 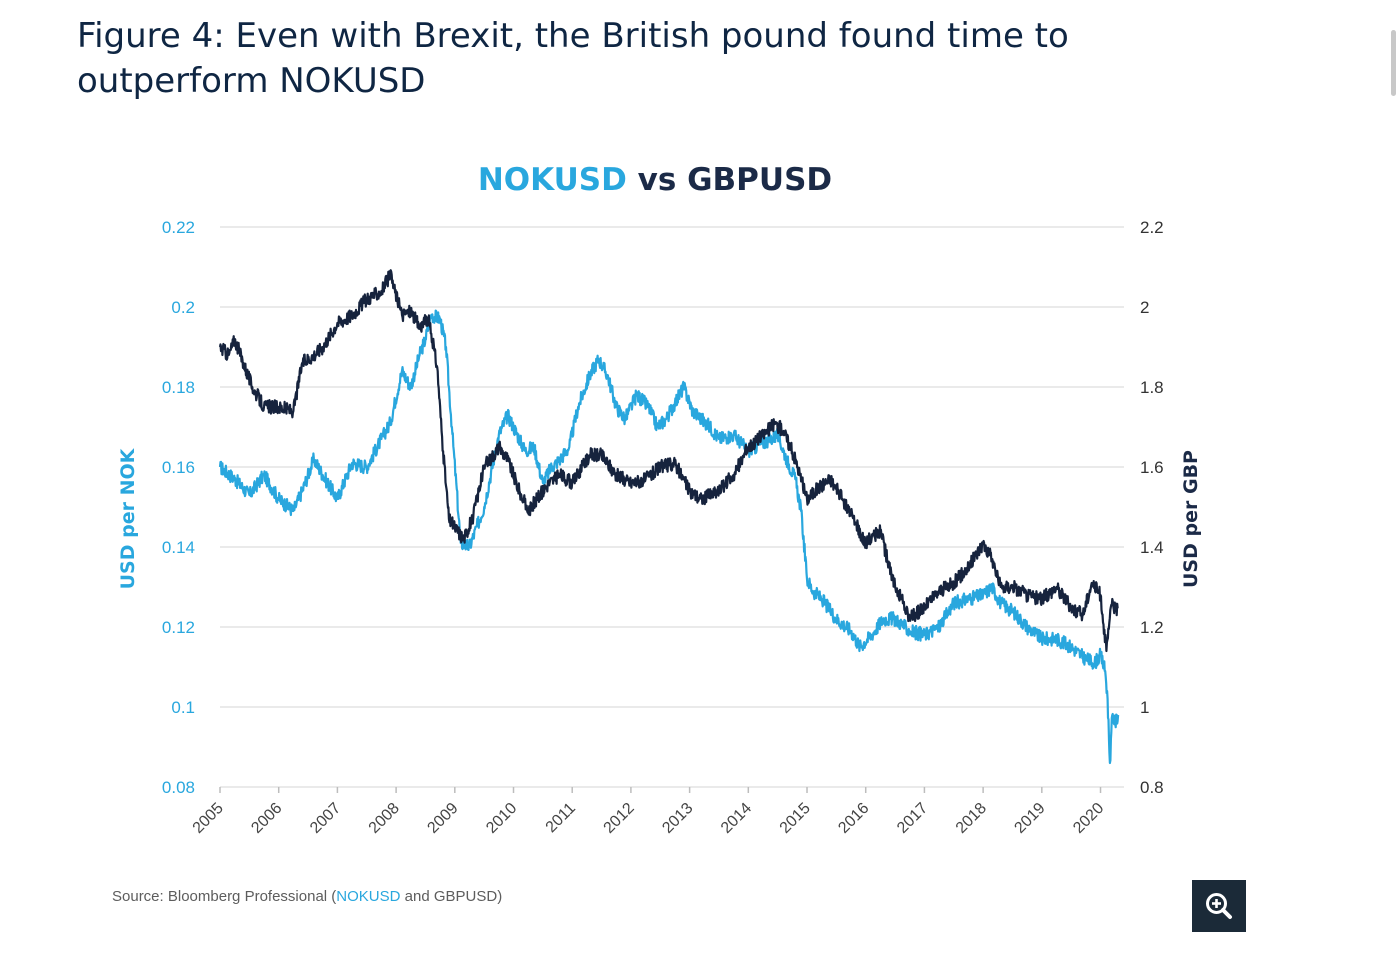 I want to click on y-right-tick-label: 1.6, so click(x=1152, y=467).